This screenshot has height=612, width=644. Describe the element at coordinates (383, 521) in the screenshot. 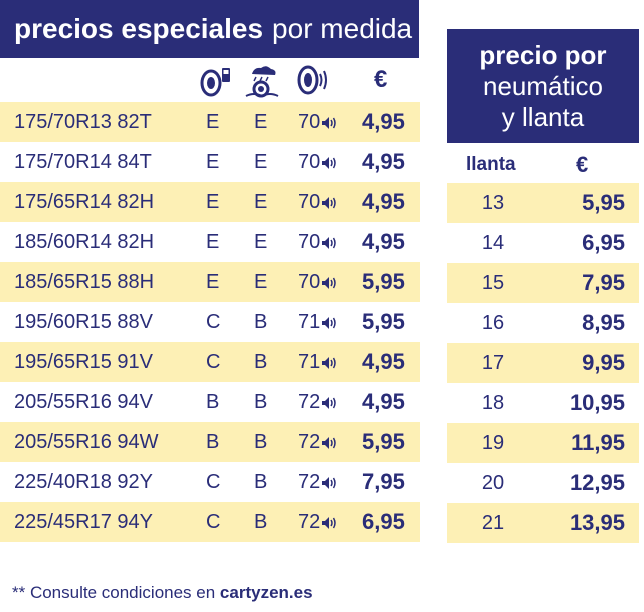

I see `tire-price: 6,95` at that location.